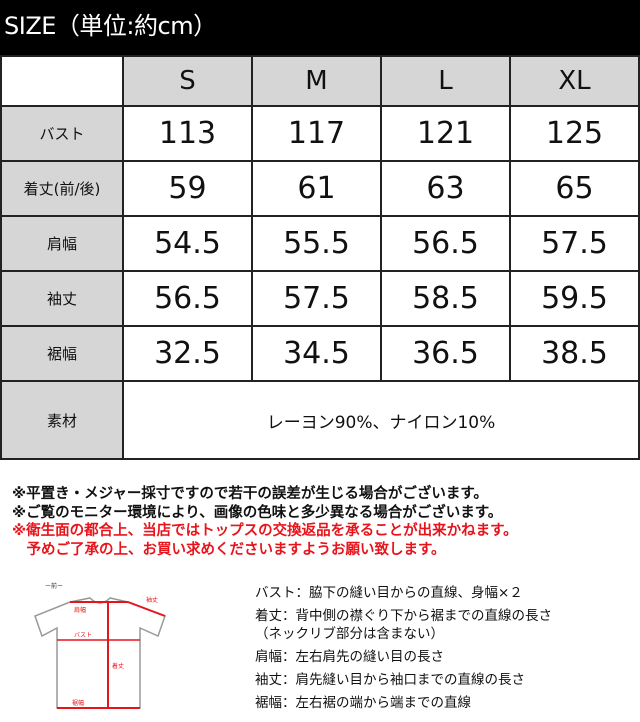  I want to click on table-row: 裾幅 32.5 34.5 36.5 38.5, so click(320, 353).